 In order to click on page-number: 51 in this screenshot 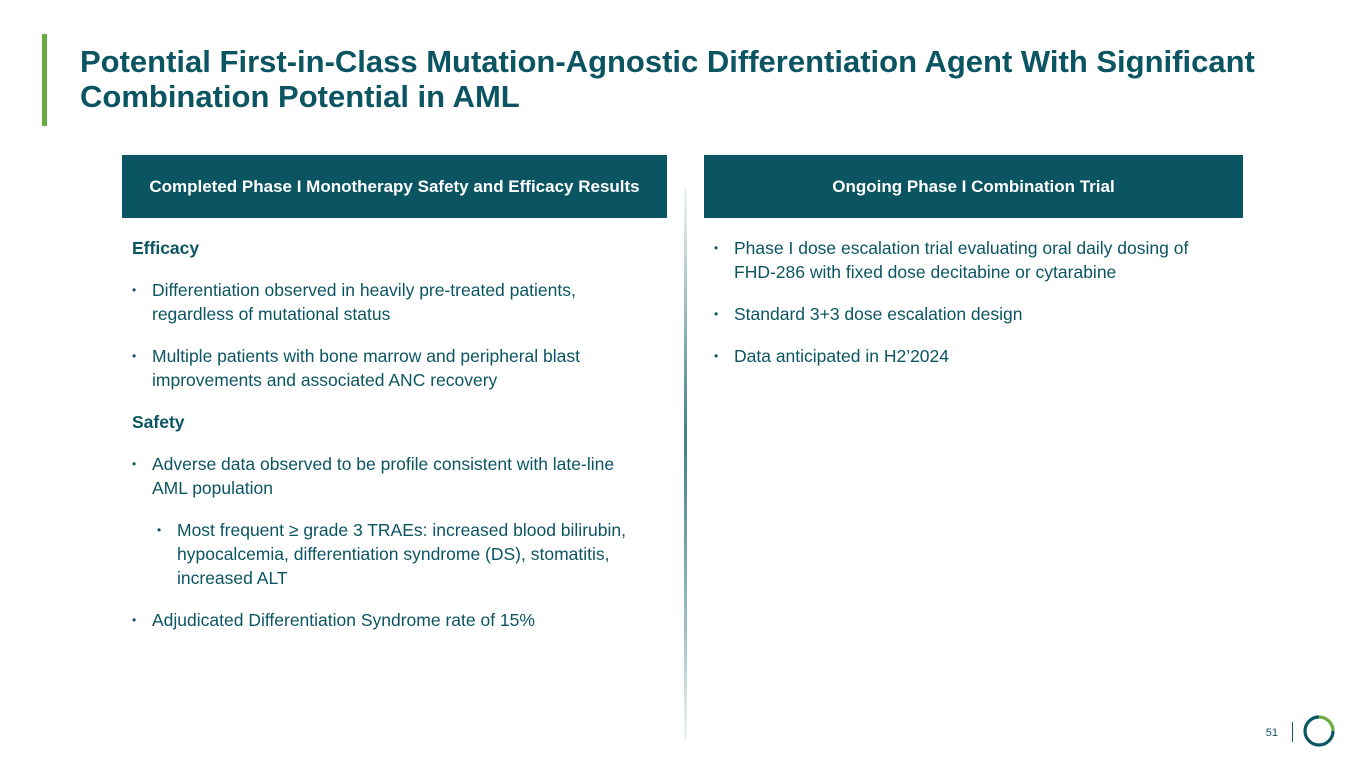, I will do `click(1271, 733)`.